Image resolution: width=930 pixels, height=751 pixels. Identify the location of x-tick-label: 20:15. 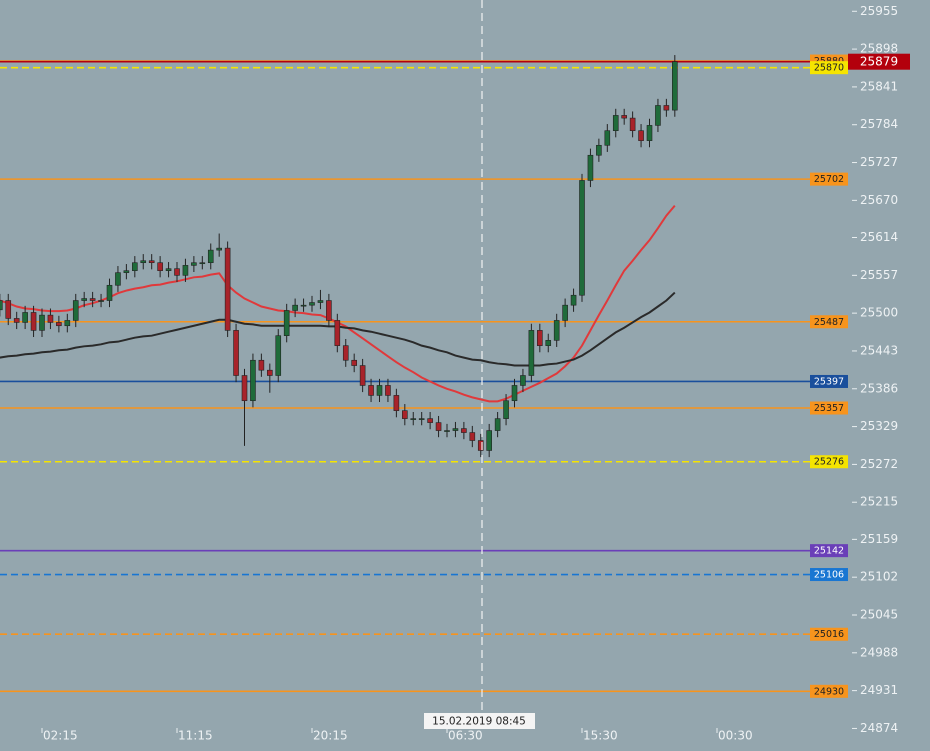
(330, 736).